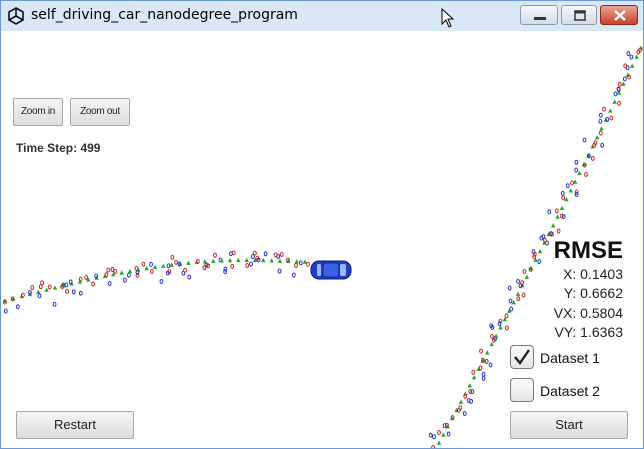  What do you see at coordinates (579, 15) in the screenshot?
I see `maximize-button` at bounding box center [579, 15].